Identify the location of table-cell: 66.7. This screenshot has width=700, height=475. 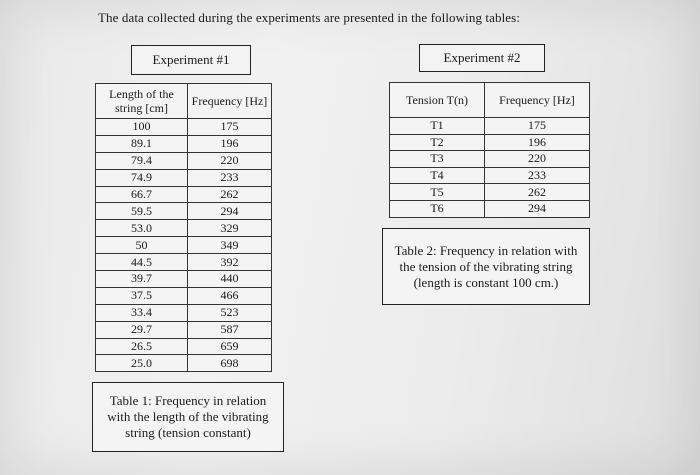
(141, 194).